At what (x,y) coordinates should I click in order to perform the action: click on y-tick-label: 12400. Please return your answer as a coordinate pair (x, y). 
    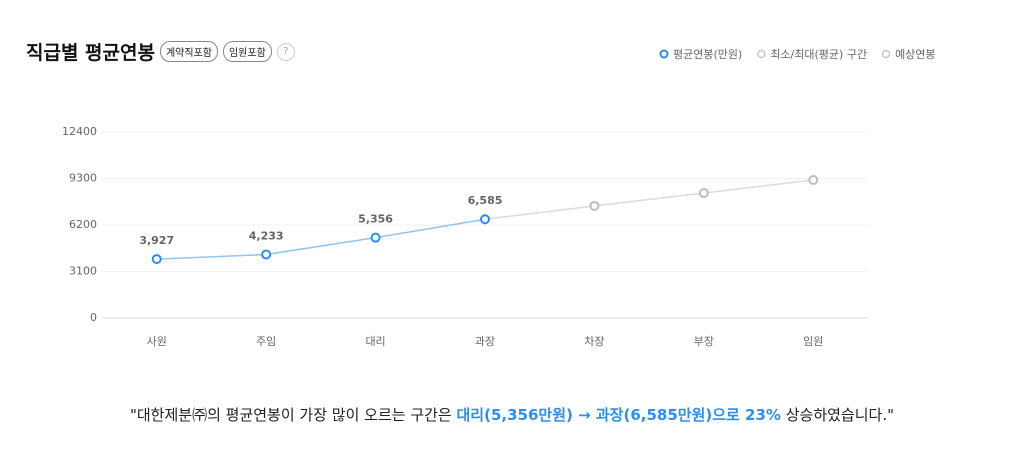
    Looking at the image, I should click on (79, 131).